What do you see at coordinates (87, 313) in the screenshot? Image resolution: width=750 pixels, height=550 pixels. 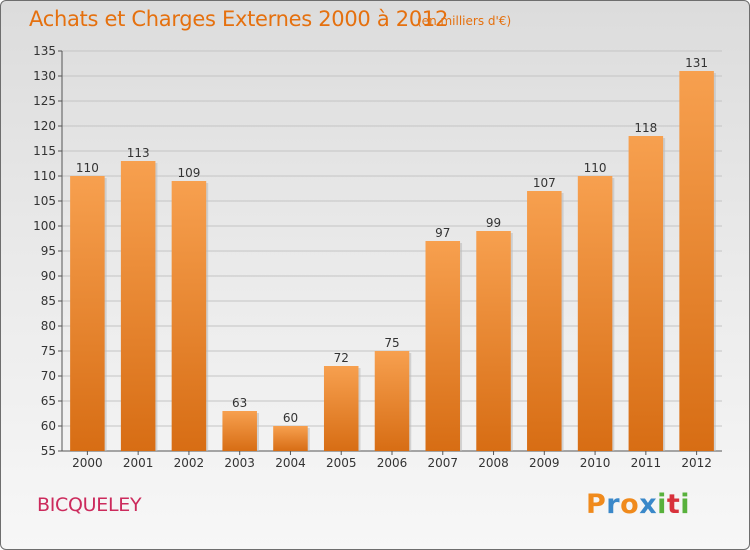 I see `bar-2000` at bounding box center [87, 313].